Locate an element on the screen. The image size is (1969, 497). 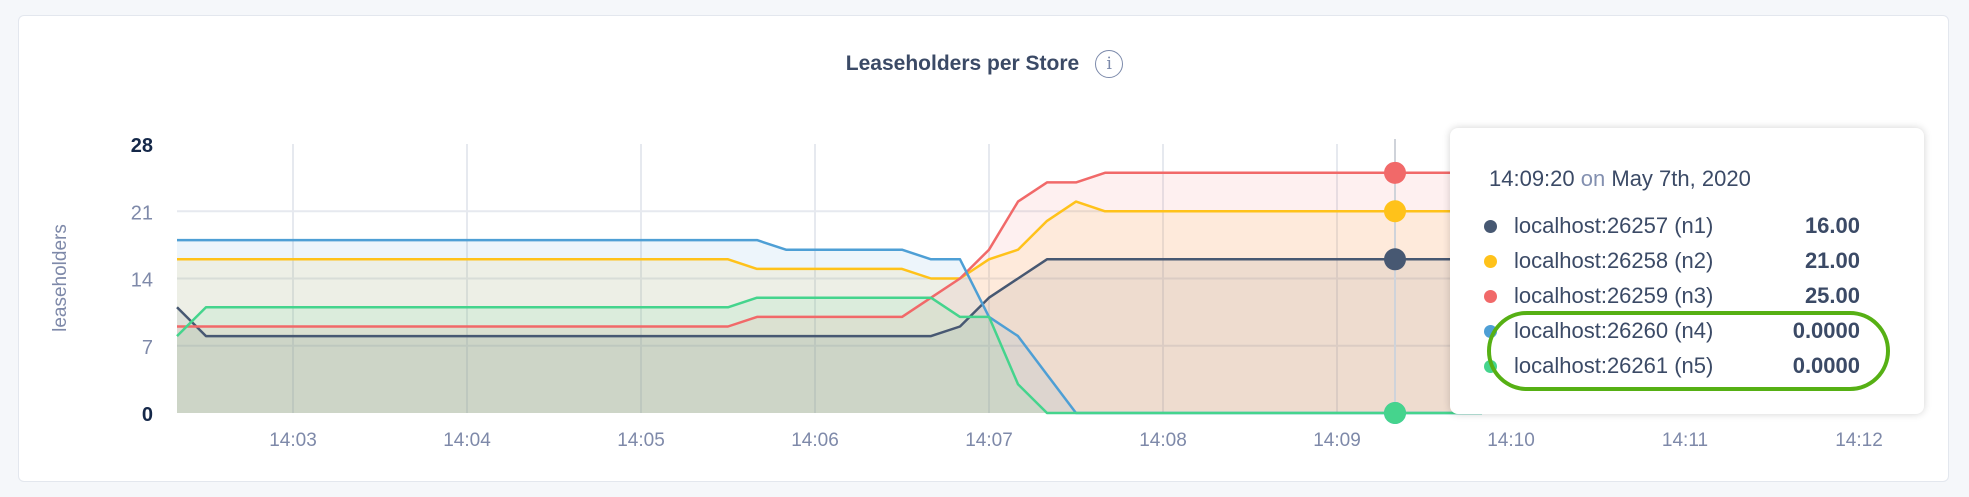
tooltip-row: localhost:26259 (n3) 25.00 is located at coordinates (1689, 297).